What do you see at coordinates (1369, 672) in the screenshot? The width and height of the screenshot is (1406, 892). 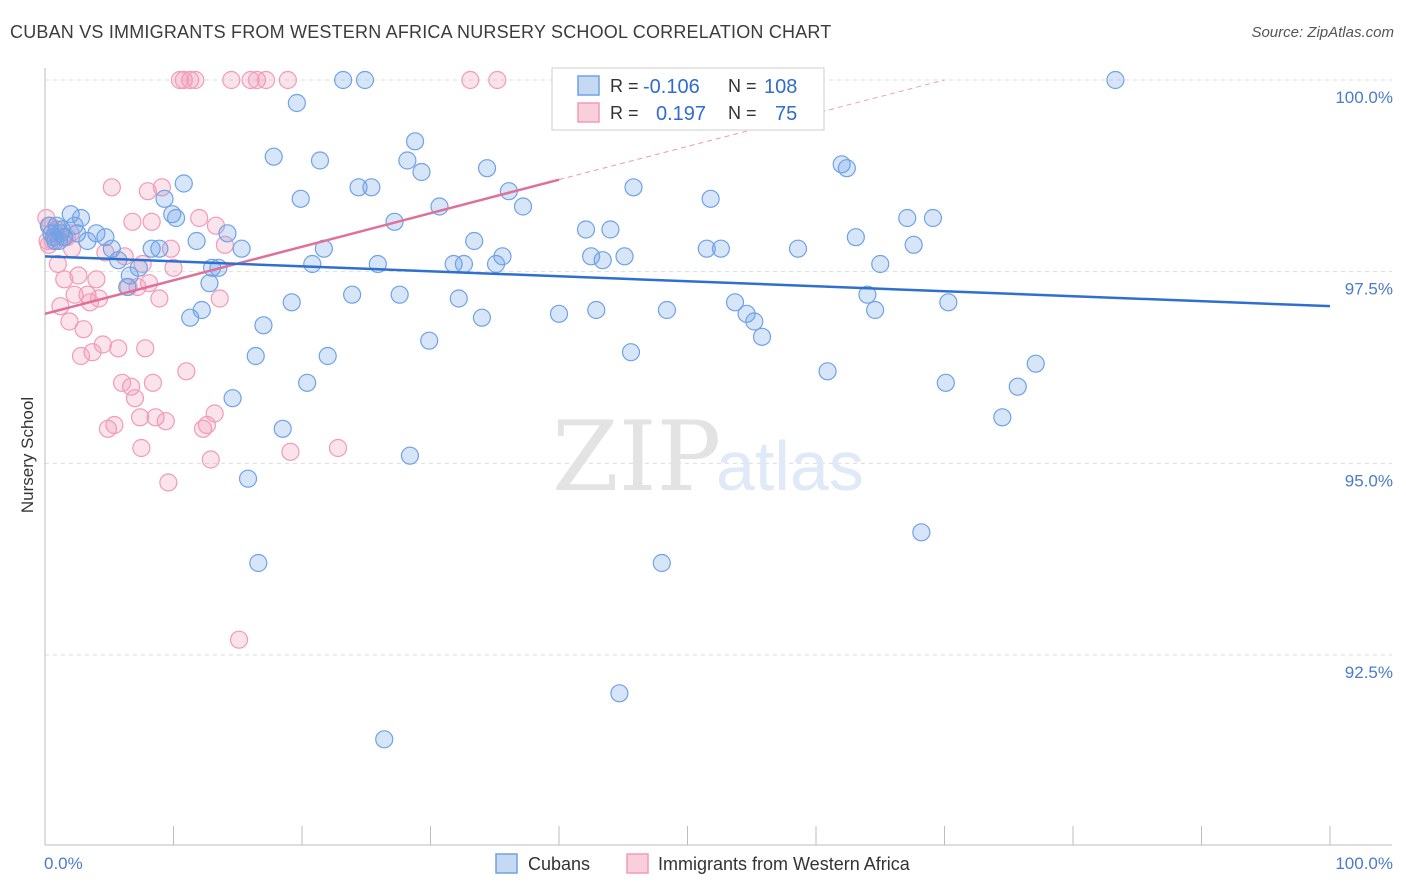 I see `y-tick-label: 92.5%` at bounding box center [1369, 672].